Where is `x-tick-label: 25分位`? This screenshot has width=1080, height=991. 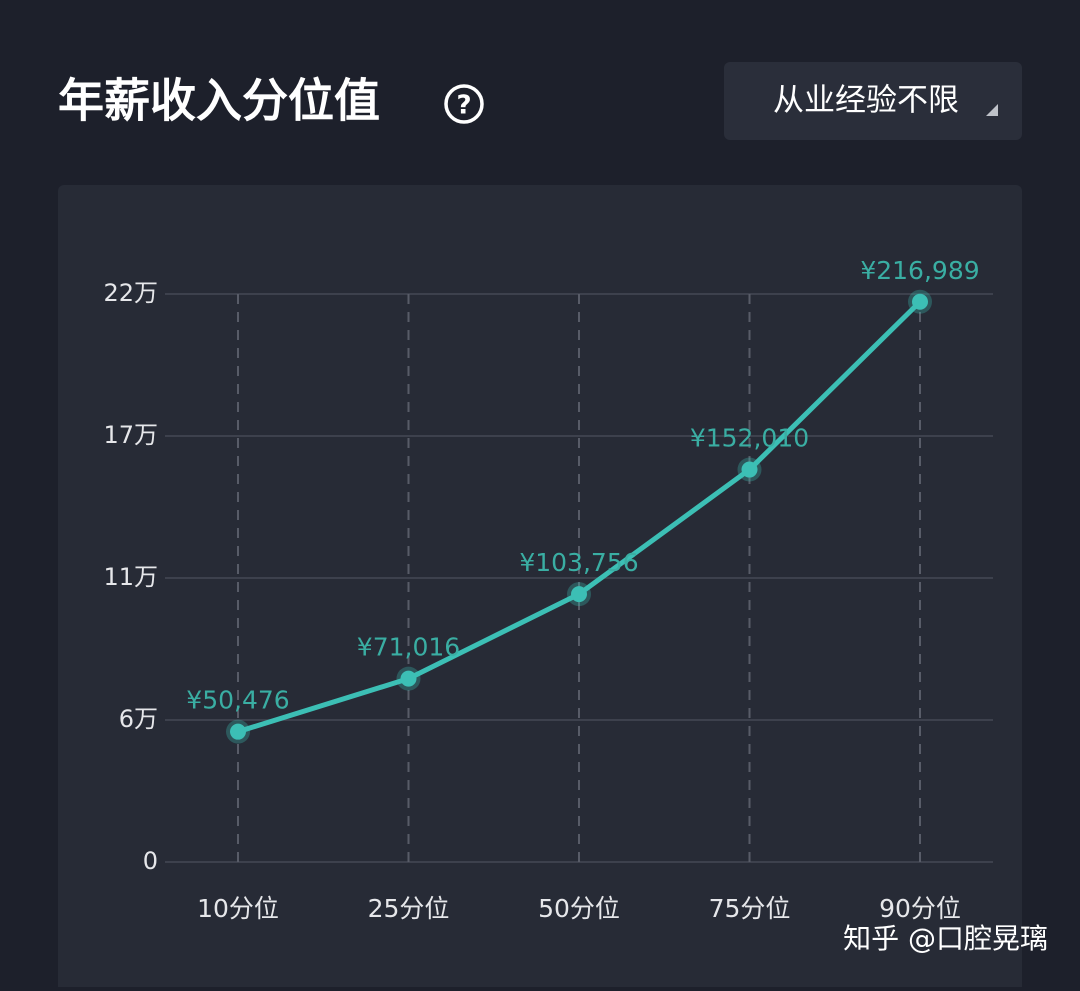 x-tick-label: 25分位 is located at coordinates (409, 908).